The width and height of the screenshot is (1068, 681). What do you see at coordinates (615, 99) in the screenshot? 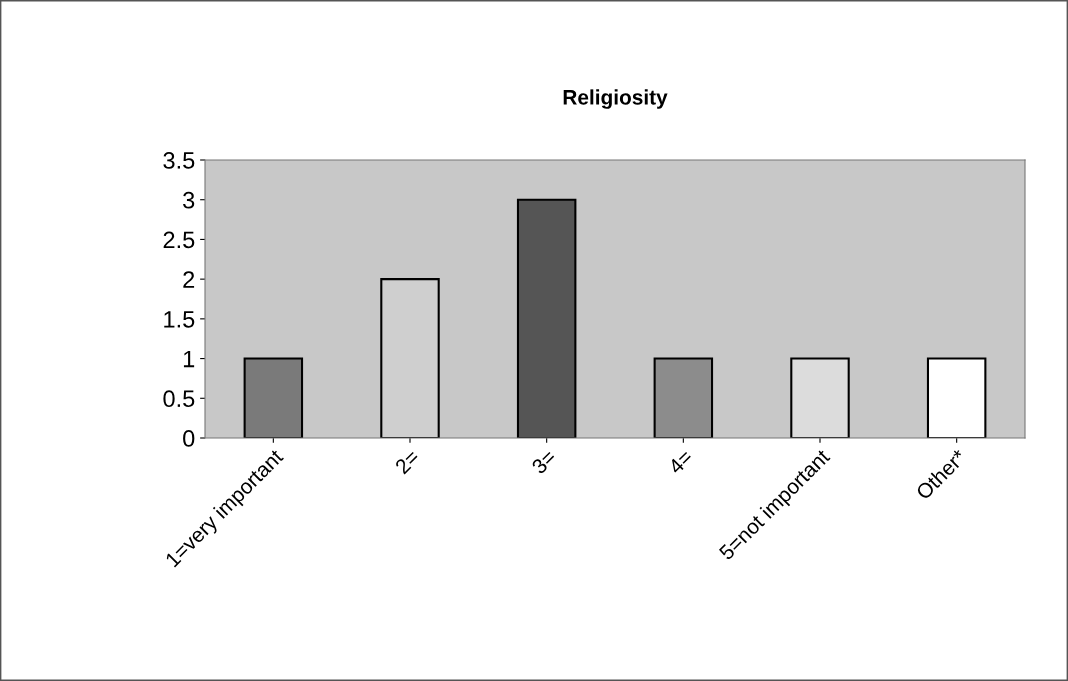
I see `chart-title: Religiosity` at bounding box center [615, 99].